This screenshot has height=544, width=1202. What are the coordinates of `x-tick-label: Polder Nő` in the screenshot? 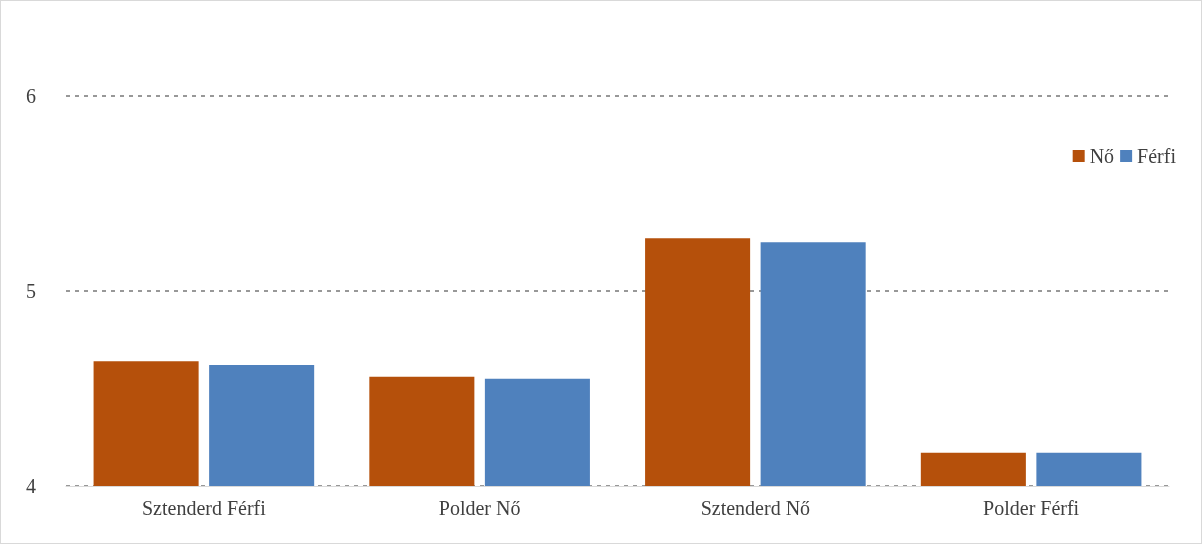 It's located at (479, 508).